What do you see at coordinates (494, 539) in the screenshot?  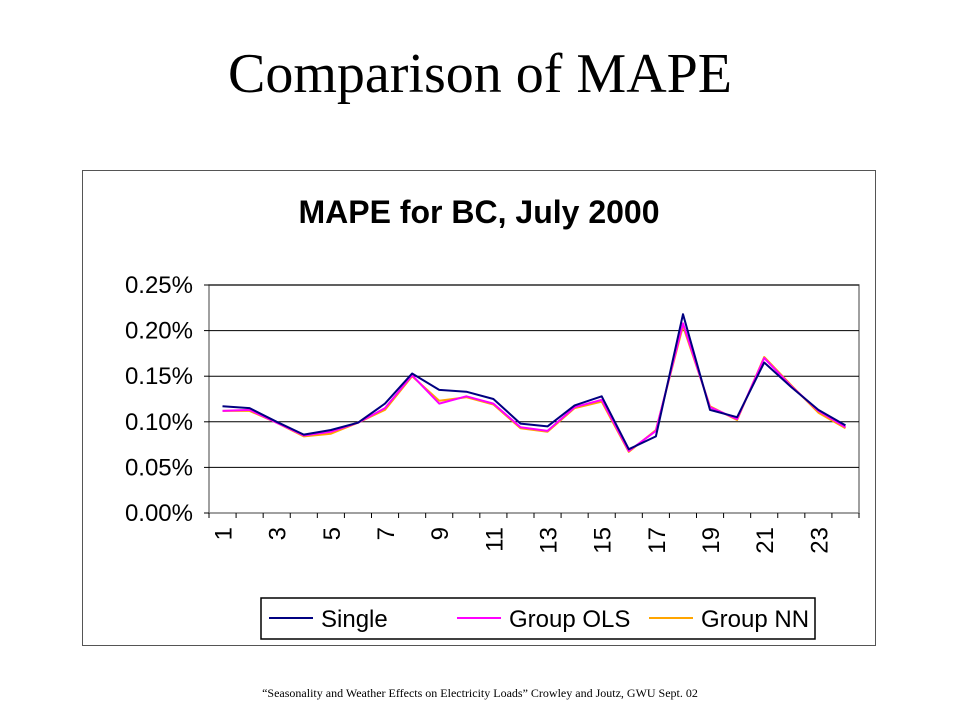 I see `x-tick-label: 11` at bounding box center [494, 539].